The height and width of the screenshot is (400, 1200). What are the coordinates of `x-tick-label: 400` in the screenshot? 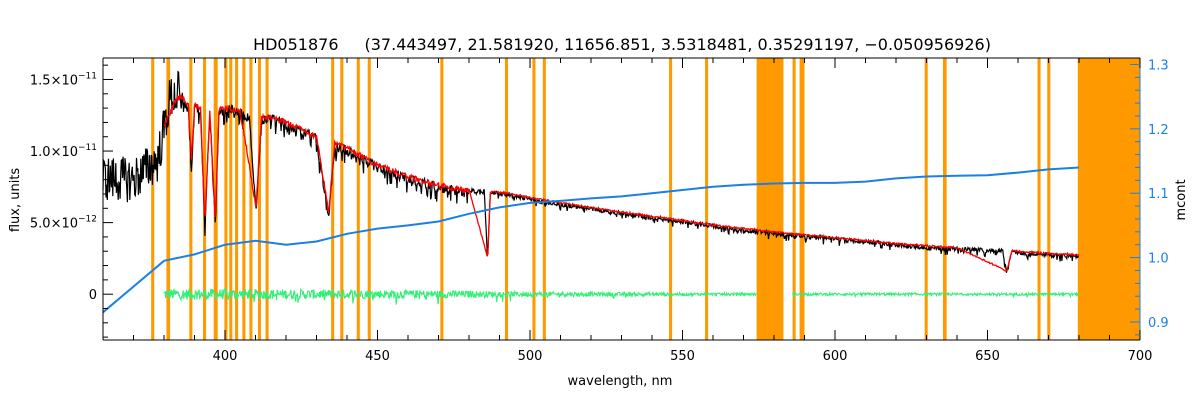 It's located at (225, 356).